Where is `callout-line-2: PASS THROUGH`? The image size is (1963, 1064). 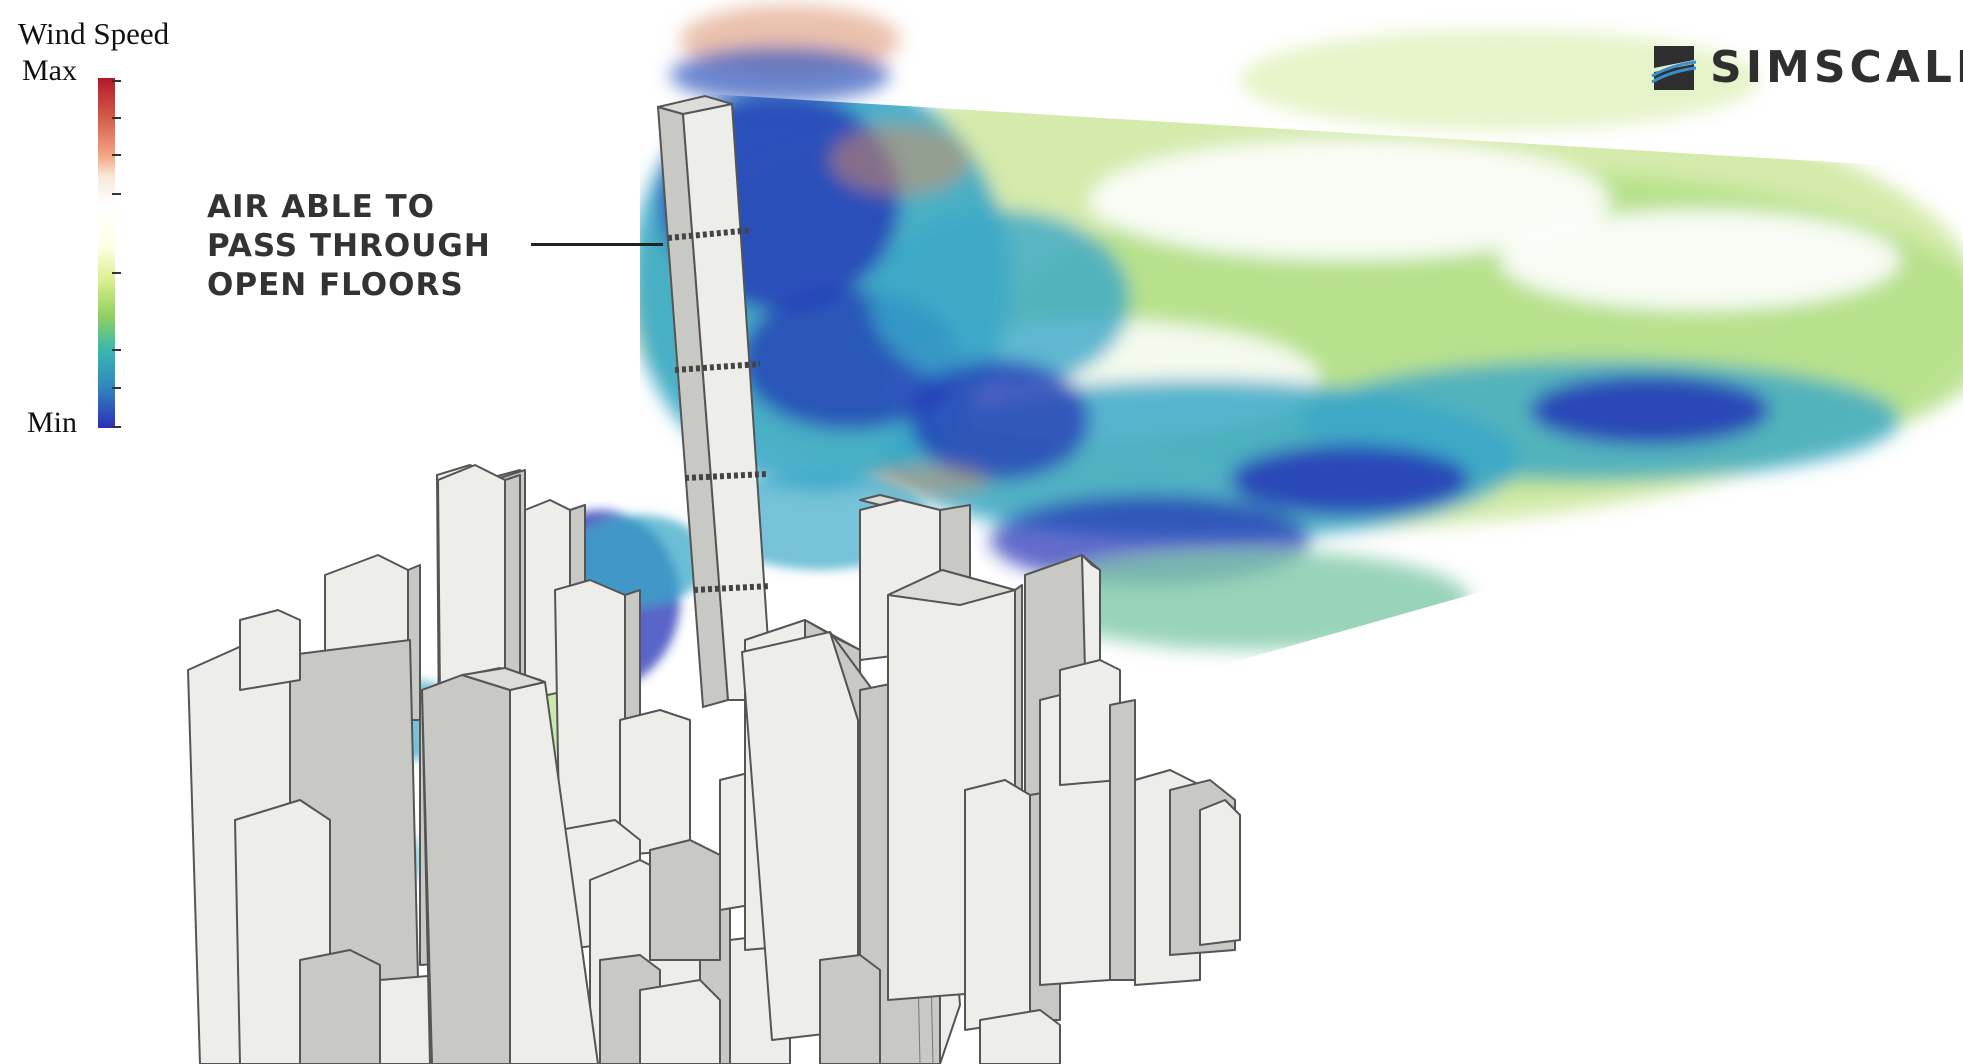 callout-line-2: PASS THROUGH is located at coordinates (349, 246).